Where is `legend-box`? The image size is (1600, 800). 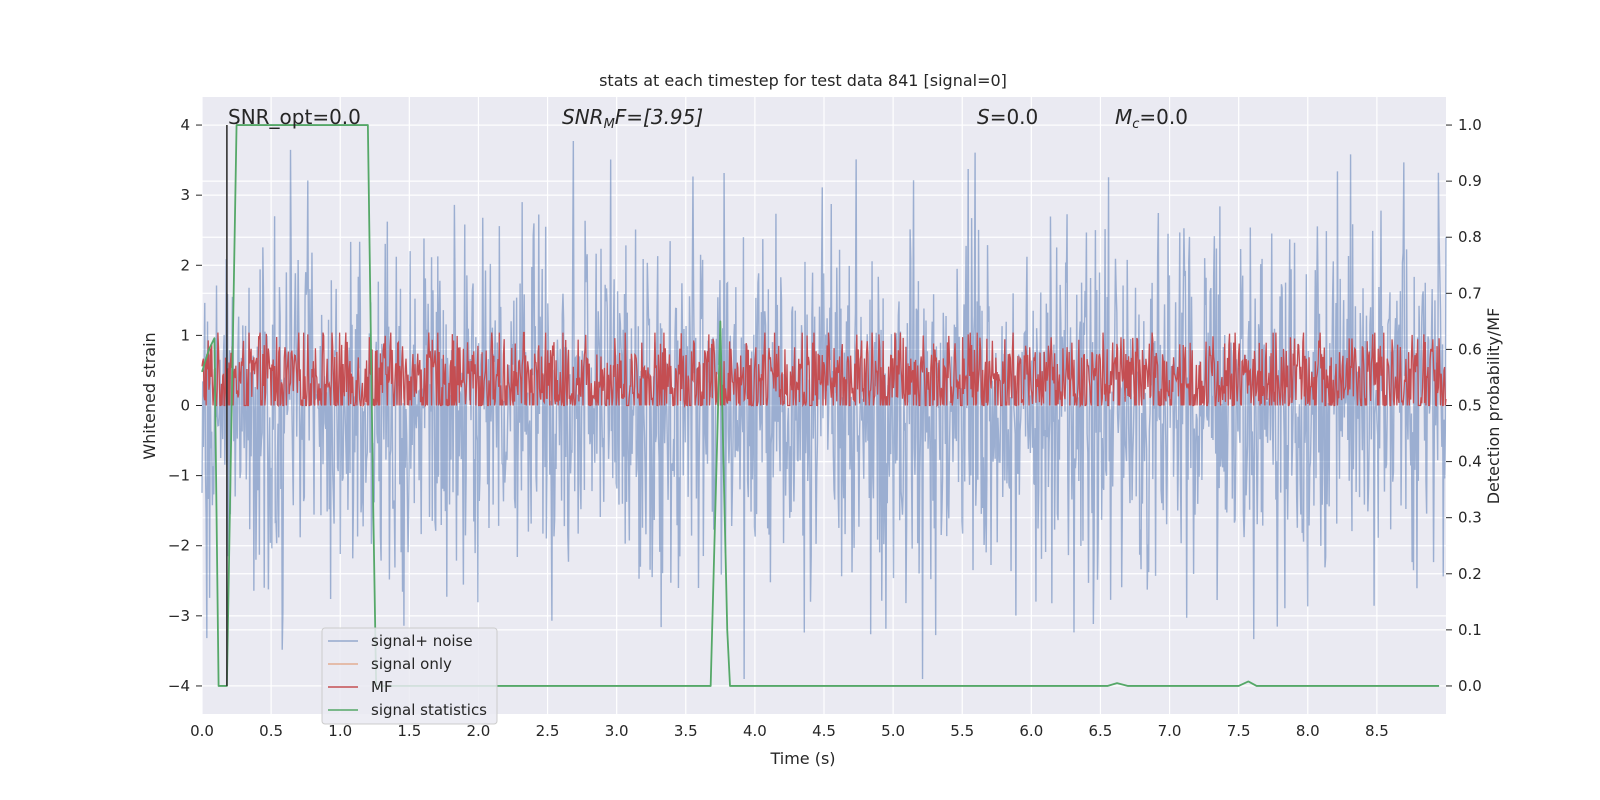 legend-box is located at coordinates (409, 676).